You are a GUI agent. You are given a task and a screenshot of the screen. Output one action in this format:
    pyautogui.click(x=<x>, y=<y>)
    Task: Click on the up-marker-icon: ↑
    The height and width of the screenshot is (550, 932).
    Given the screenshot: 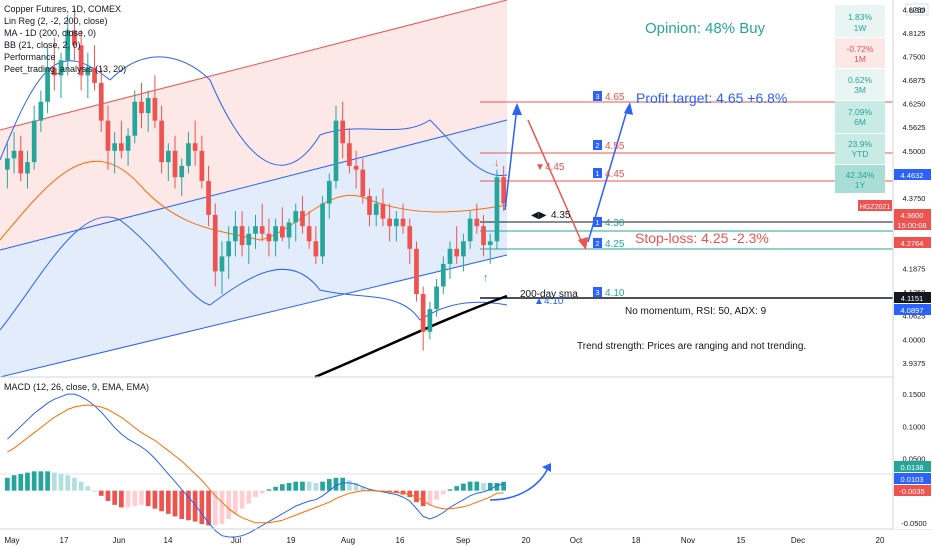 What is the action you would take?
    pyautogui.click(x=486, y=278)
    